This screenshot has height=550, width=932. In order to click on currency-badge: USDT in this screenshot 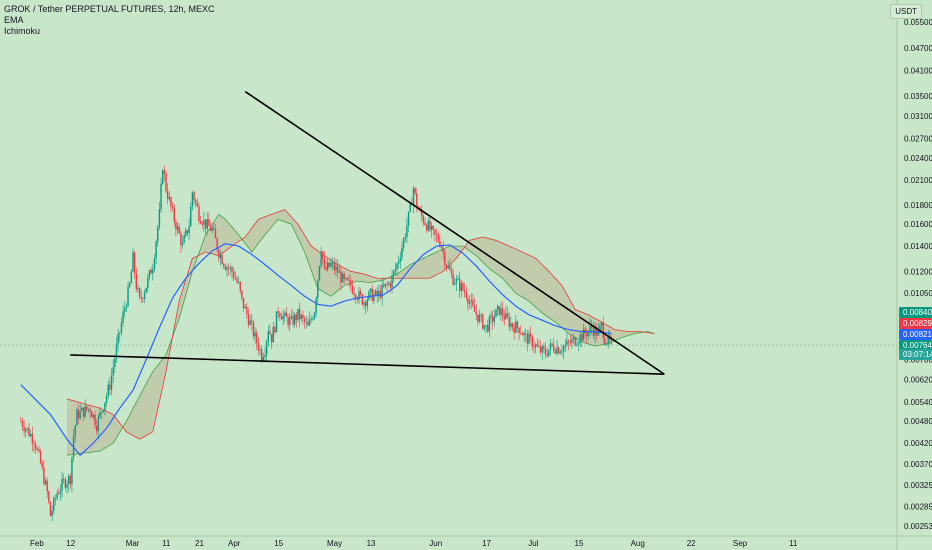, I will do `click(906, 11)`.